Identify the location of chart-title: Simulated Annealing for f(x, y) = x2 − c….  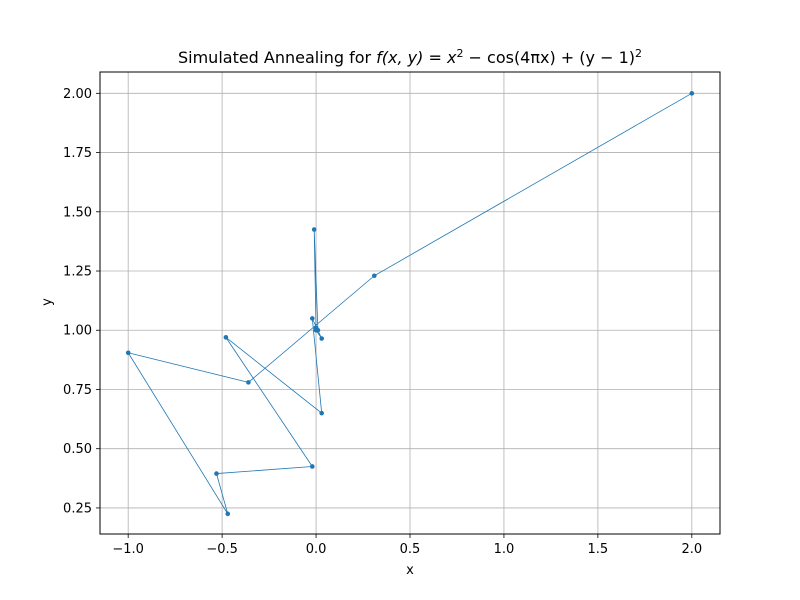
(410, 57).